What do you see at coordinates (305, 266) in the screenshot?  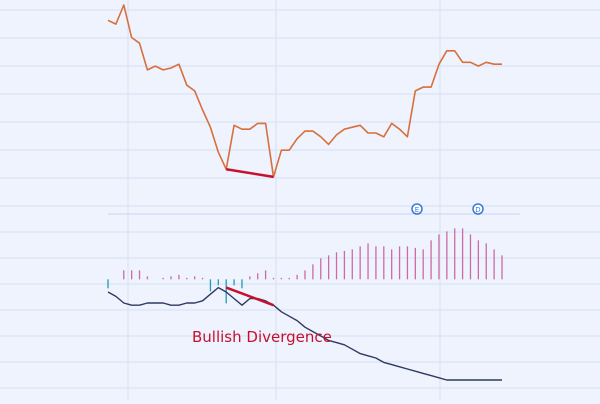 I see `histogram-bars` at bounding box center [305, 266].